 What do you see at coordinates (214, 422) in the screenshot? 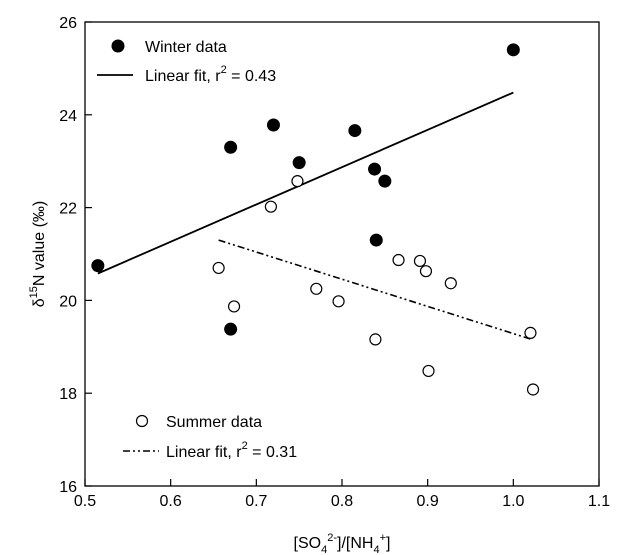
I see `legend-summer-label: Summer data` at bounding box center [214, 422].